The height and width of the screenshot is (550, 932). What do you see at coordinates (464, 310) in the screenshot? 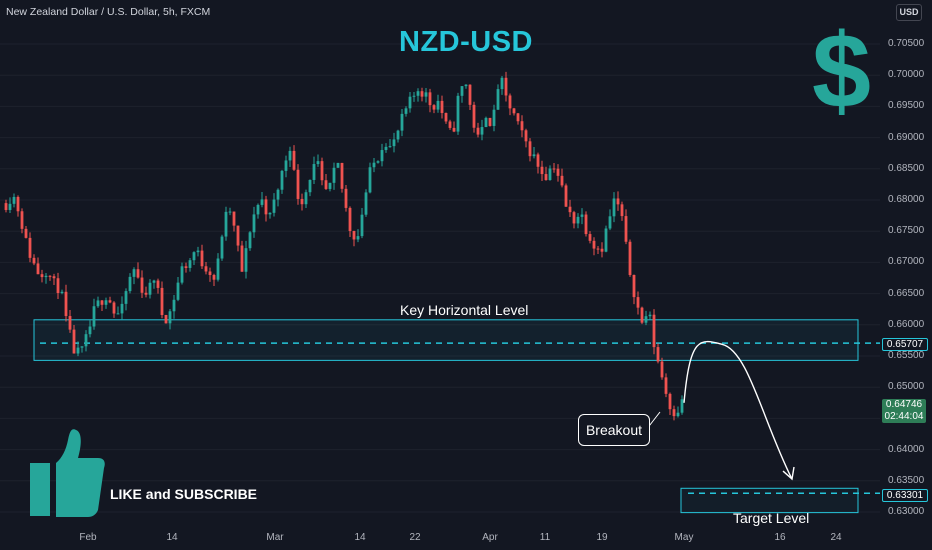
I see `key-level-label: Key Horizontal Level` at bounding box center [464, 310].